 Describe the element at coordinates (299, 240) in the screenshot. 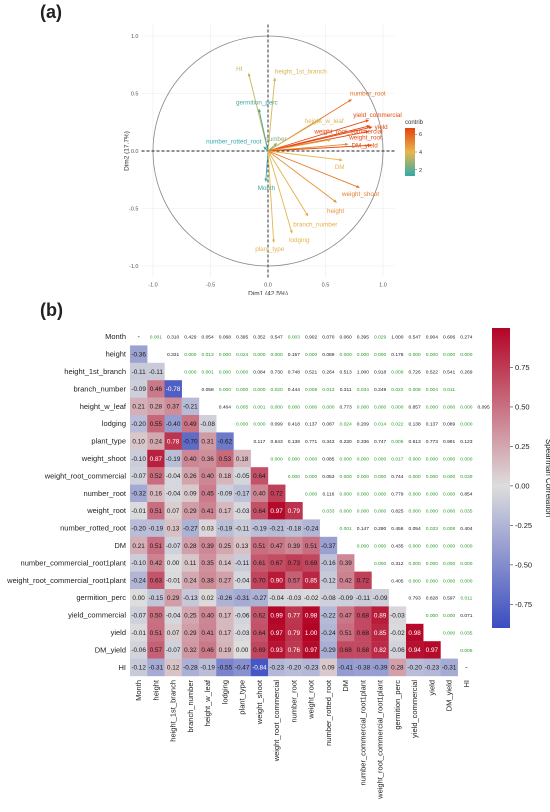

I see `vector-label-lodging: lodging` at that location.